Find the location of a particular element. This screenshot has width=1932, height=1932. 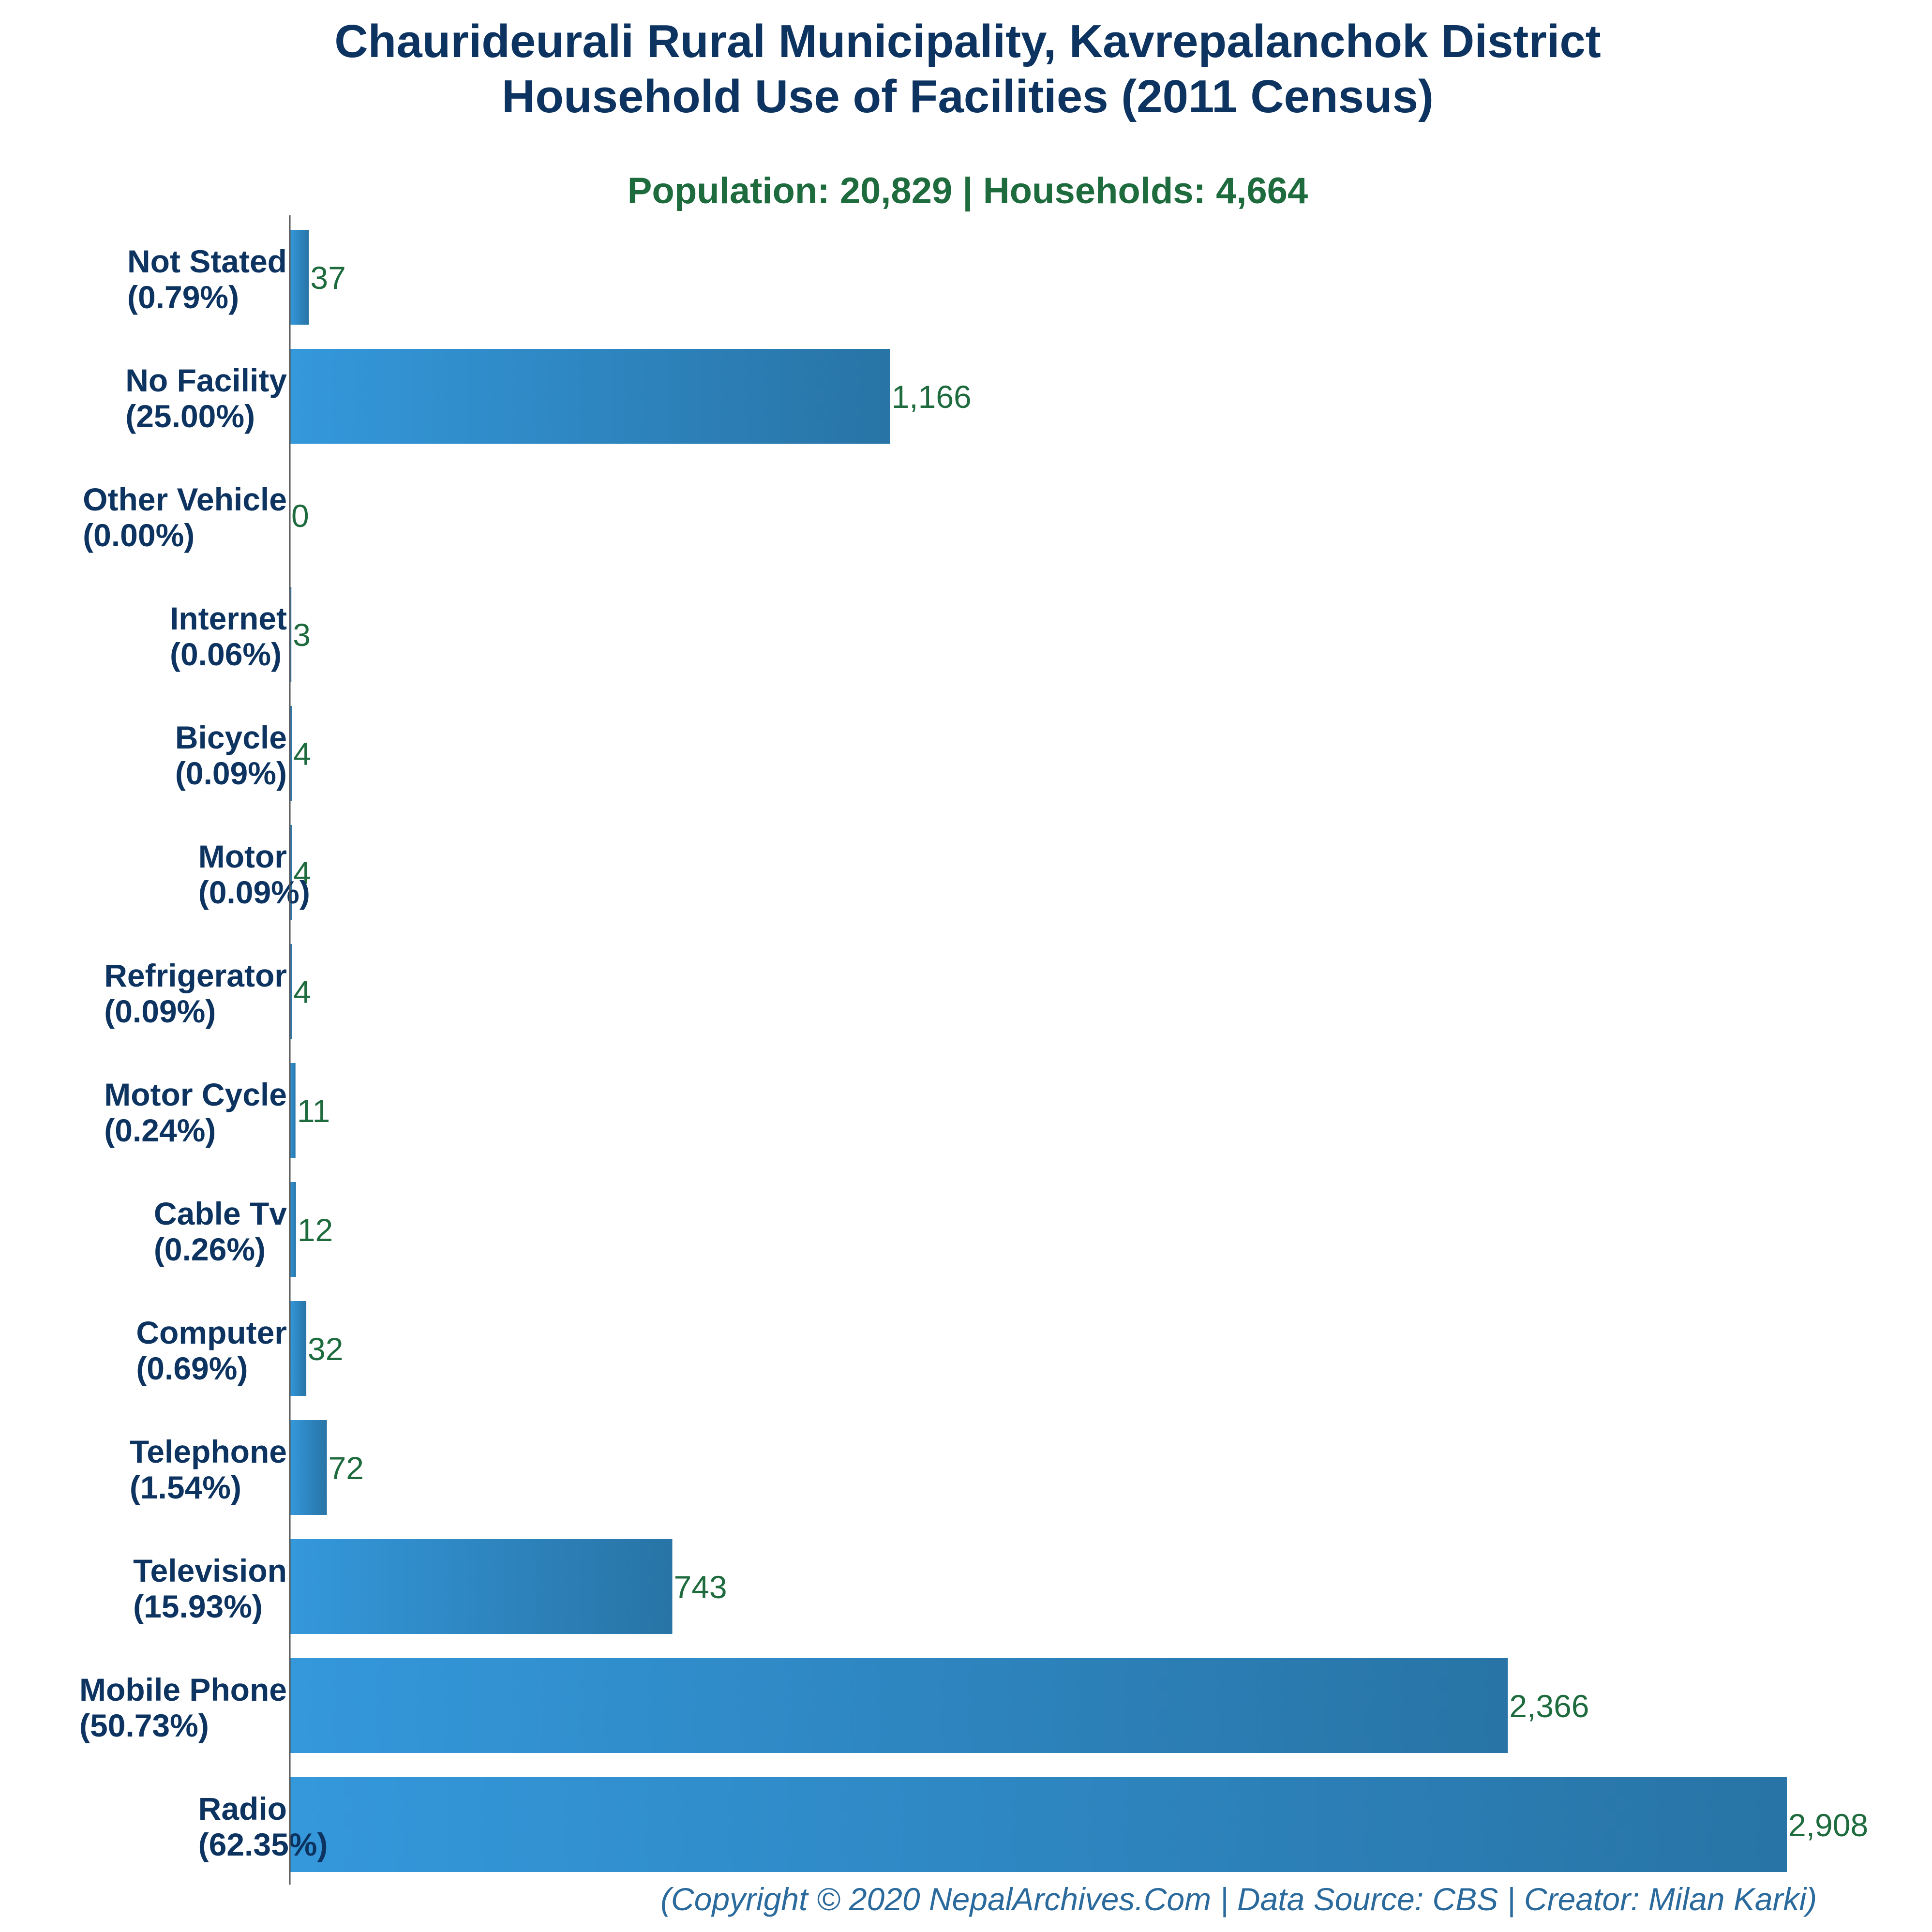

value-label-other-vehicle: 0 is located at coordinates (300, 516).